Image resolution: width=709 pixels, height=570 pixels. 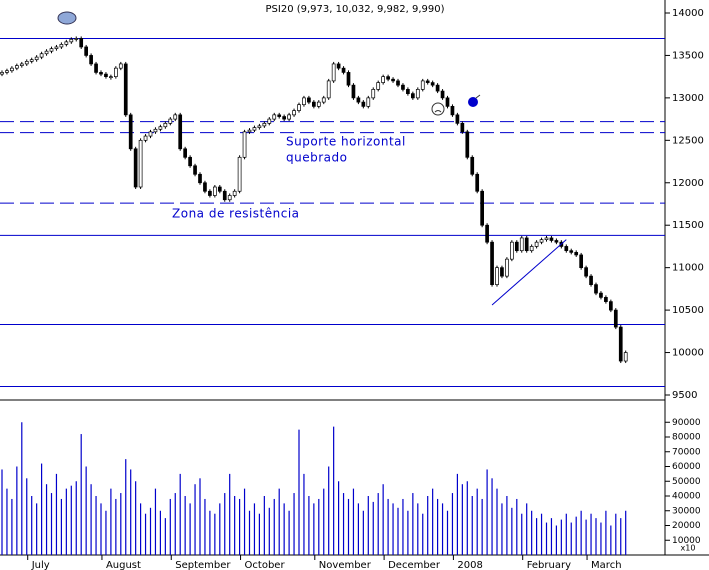 I want to click on volume-tick-label: 10000, so click(x=686, y=541).